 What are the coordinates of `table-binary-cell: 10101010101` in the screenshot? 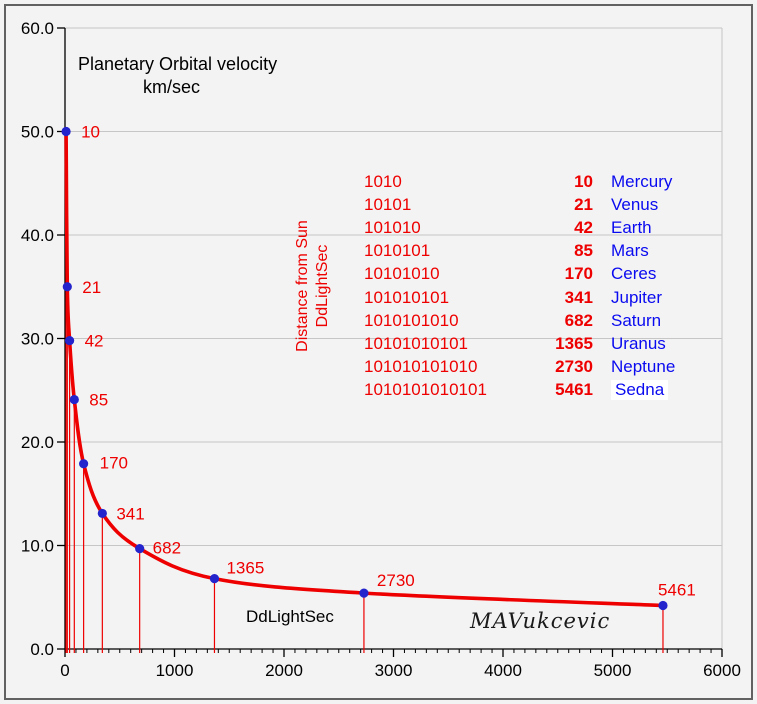 It's located at (416, 343).